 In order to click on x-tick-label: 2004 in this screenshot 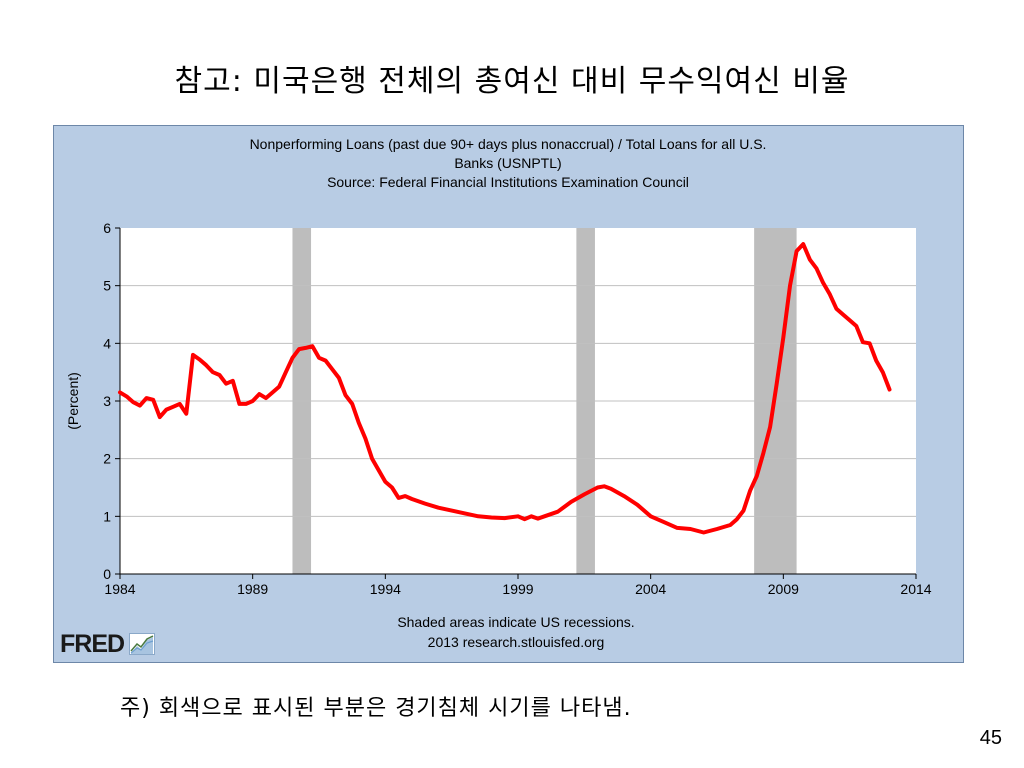, I will do `click(650, 589)`.